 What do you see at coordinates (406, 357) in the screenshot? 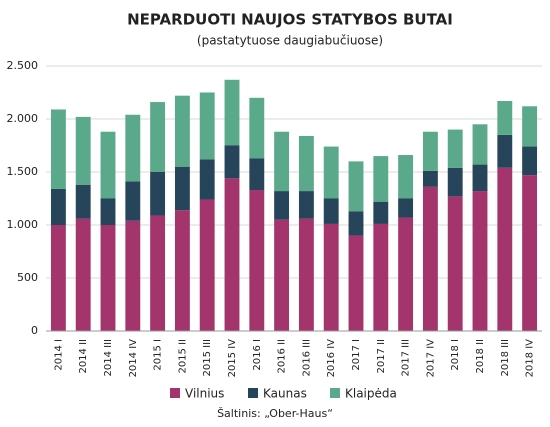
I see `x-tick-label: 2017 III` at bounding box center [406, 357].